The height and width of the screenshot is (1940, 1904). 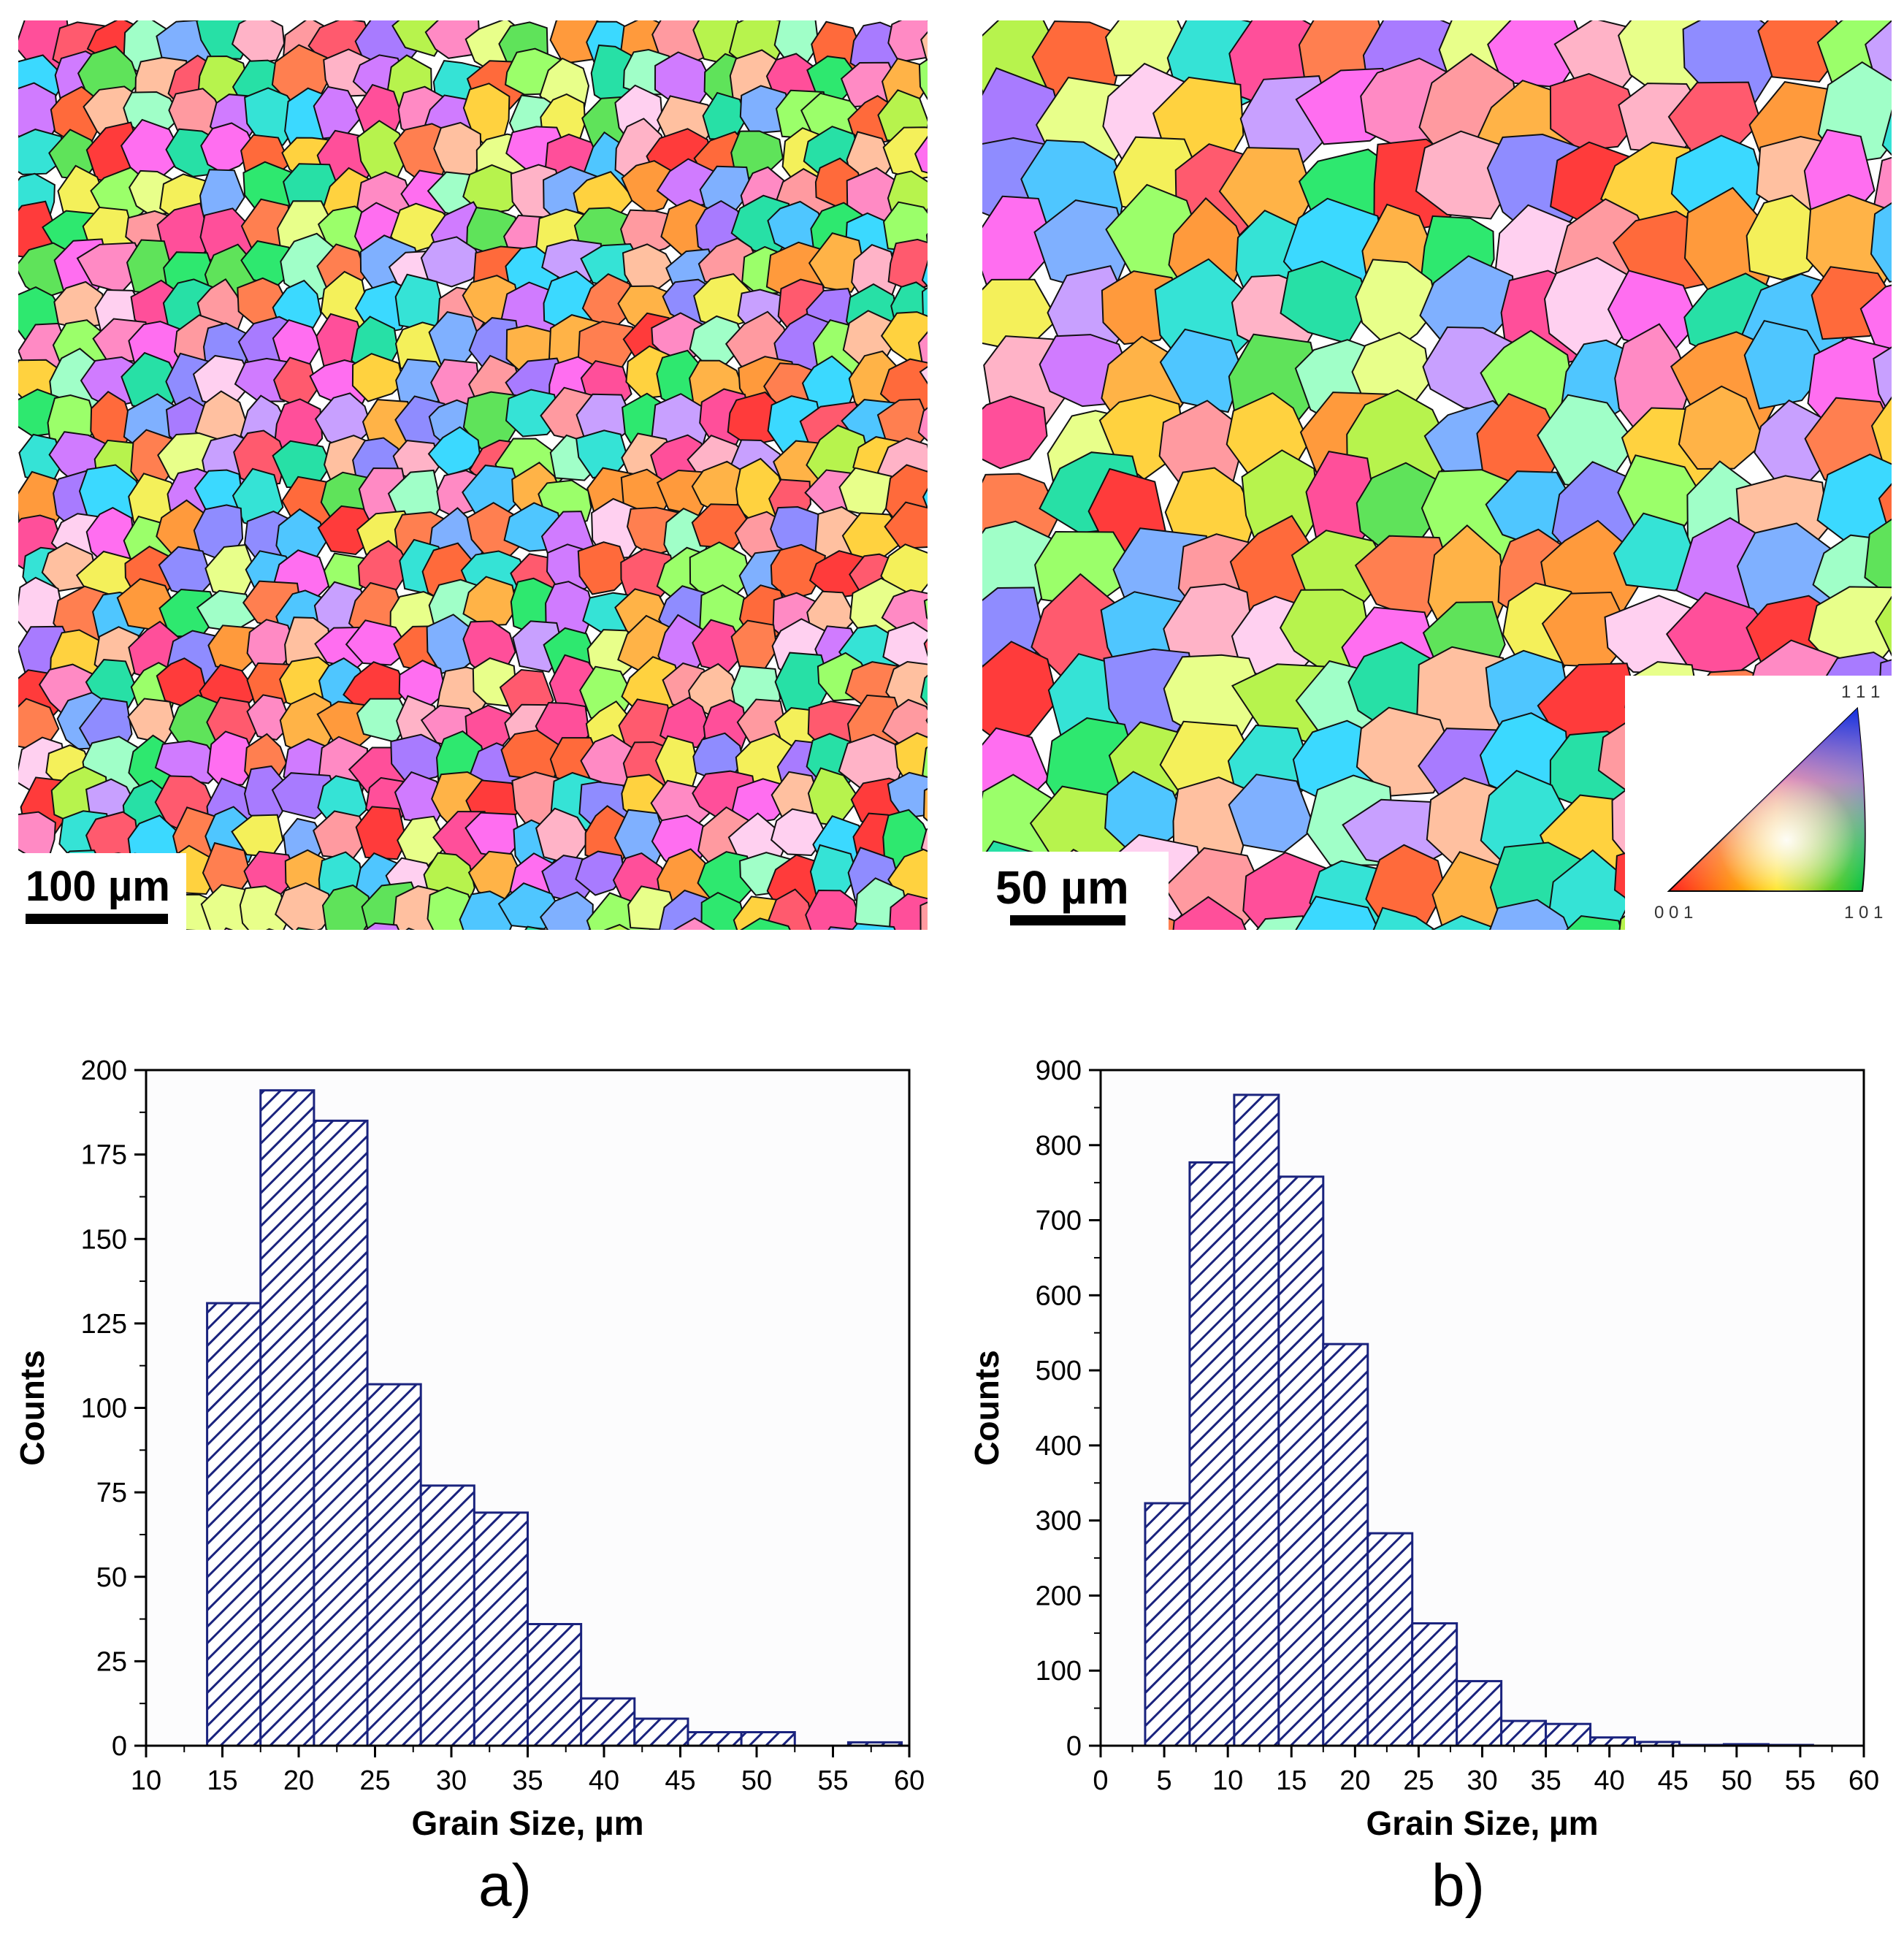 I want to click on histogram-b-x-tick-label-2: 10, so click(x=1227, y=1780).